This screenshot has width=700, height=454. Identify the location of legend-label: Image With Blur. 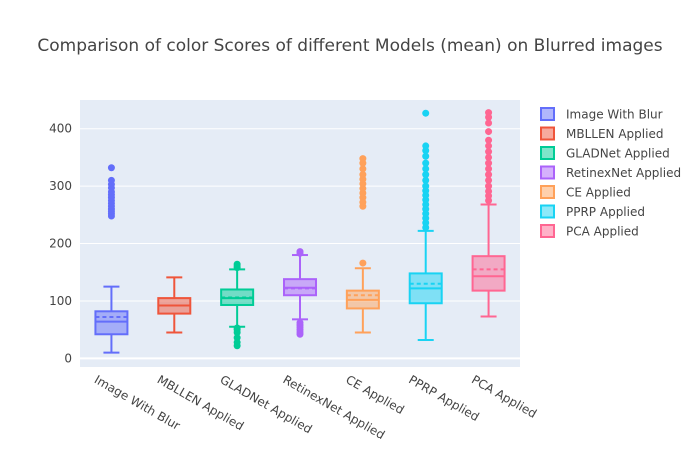
(614, 115).